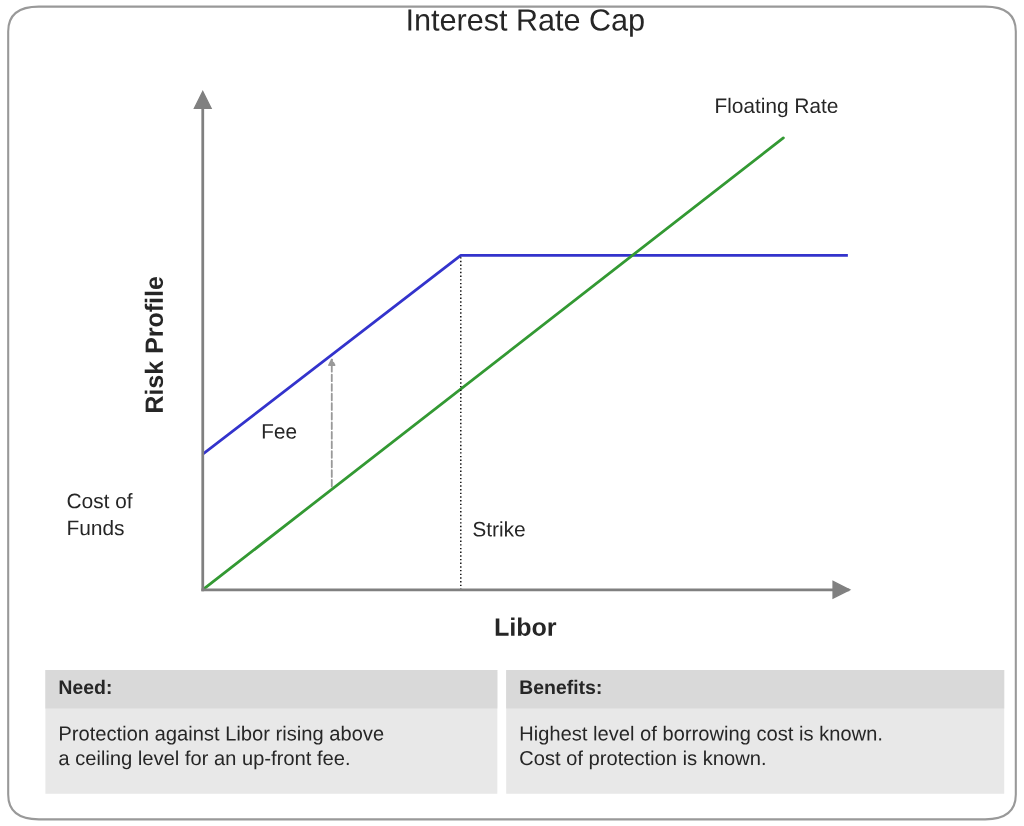 This screenshot has height=826, width=1024. What do you see at coordinates (221, 747) in the screenshot?
I see `text: Protection against Libor rising above a ceiling level for an up-front fee.` at bounding box center [221, 747].